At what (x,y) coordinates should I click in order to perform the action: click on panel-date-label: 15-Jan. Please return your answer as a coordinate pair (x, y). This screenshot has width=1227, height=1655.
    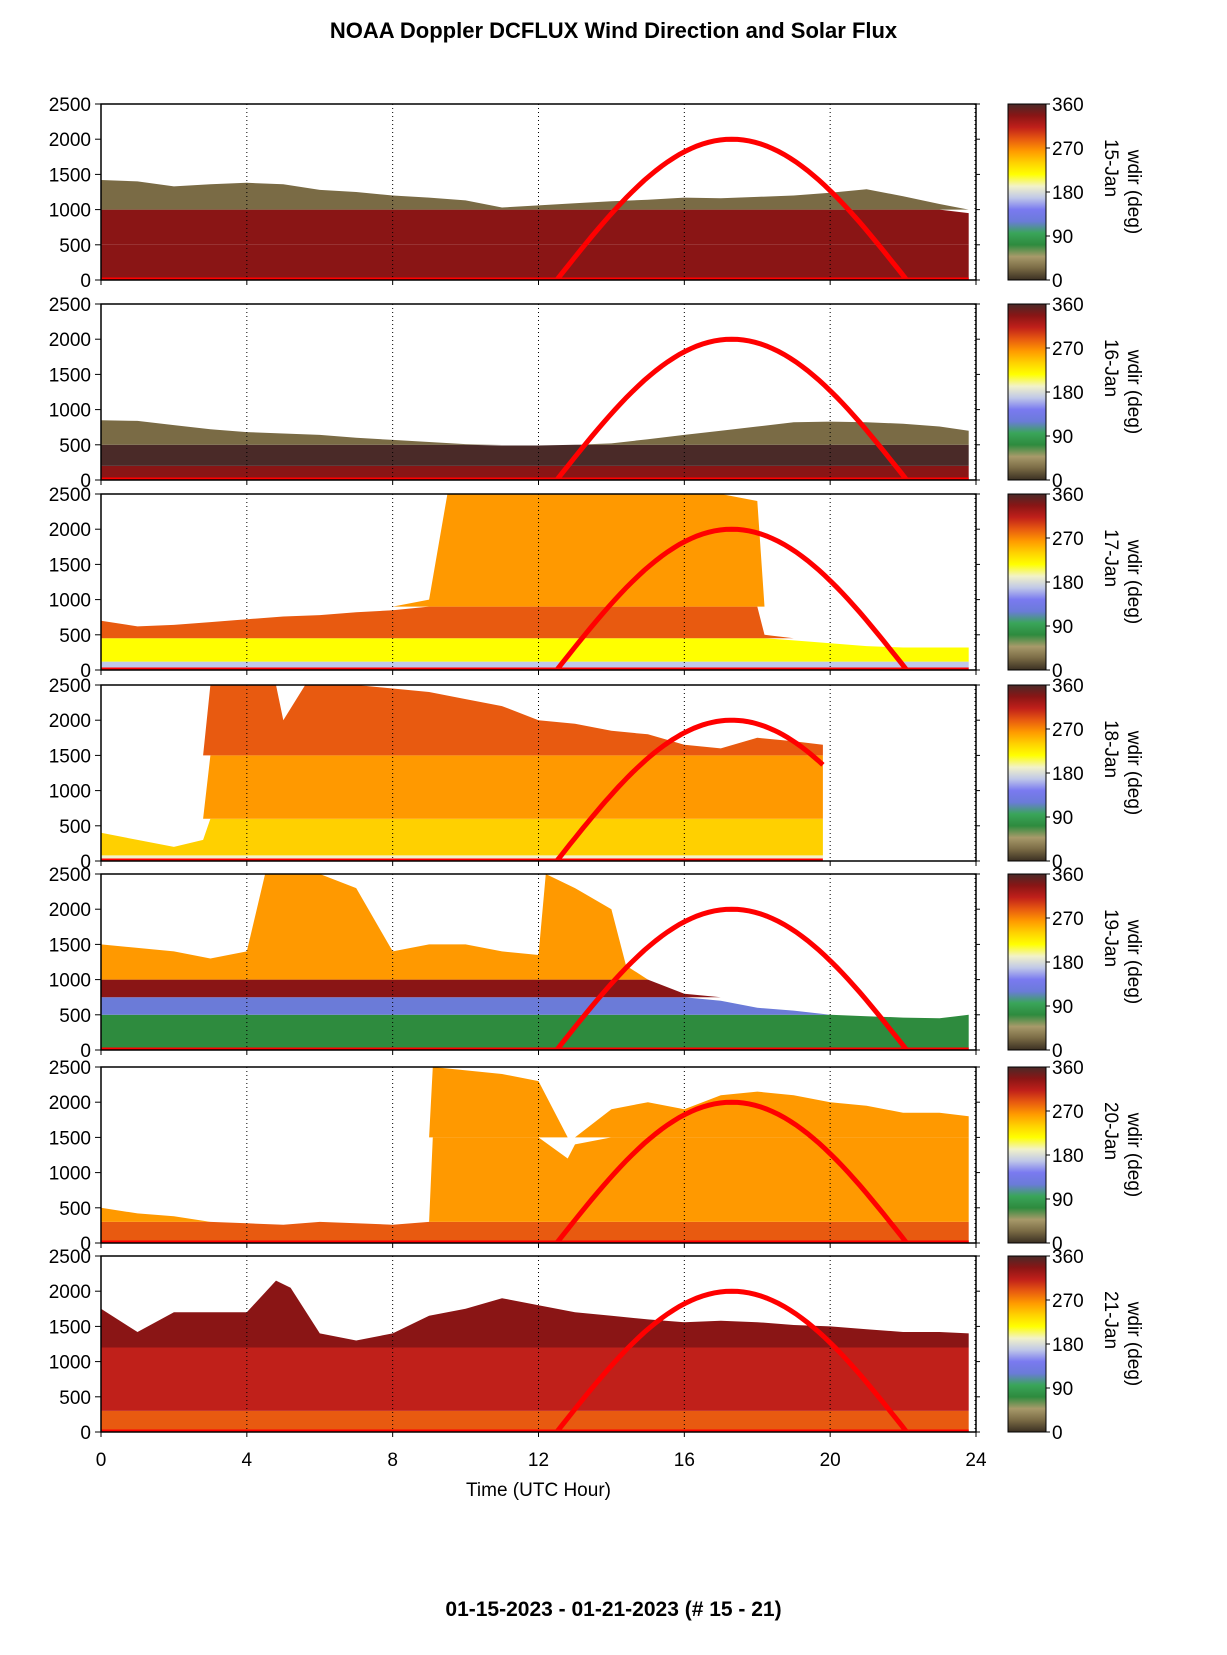
    Looking at the image, I should click on (1110, 168).